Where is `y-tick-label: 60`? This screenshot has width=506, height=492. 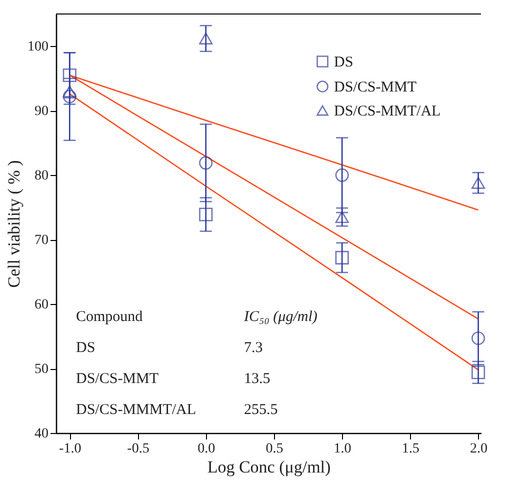
y-tick-label: 60 is located at coordinates (41, 305).